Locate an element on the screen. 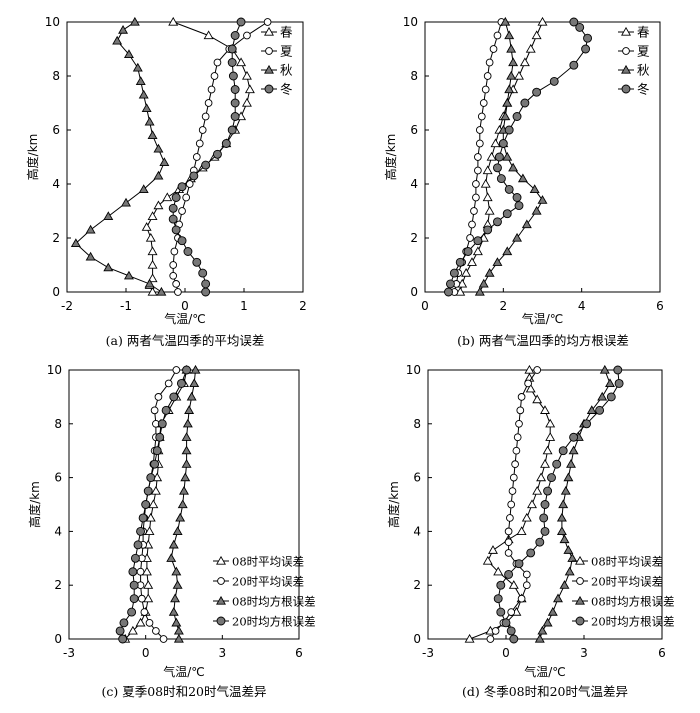  legend-label: 春 is located at coordinates (286, 32).